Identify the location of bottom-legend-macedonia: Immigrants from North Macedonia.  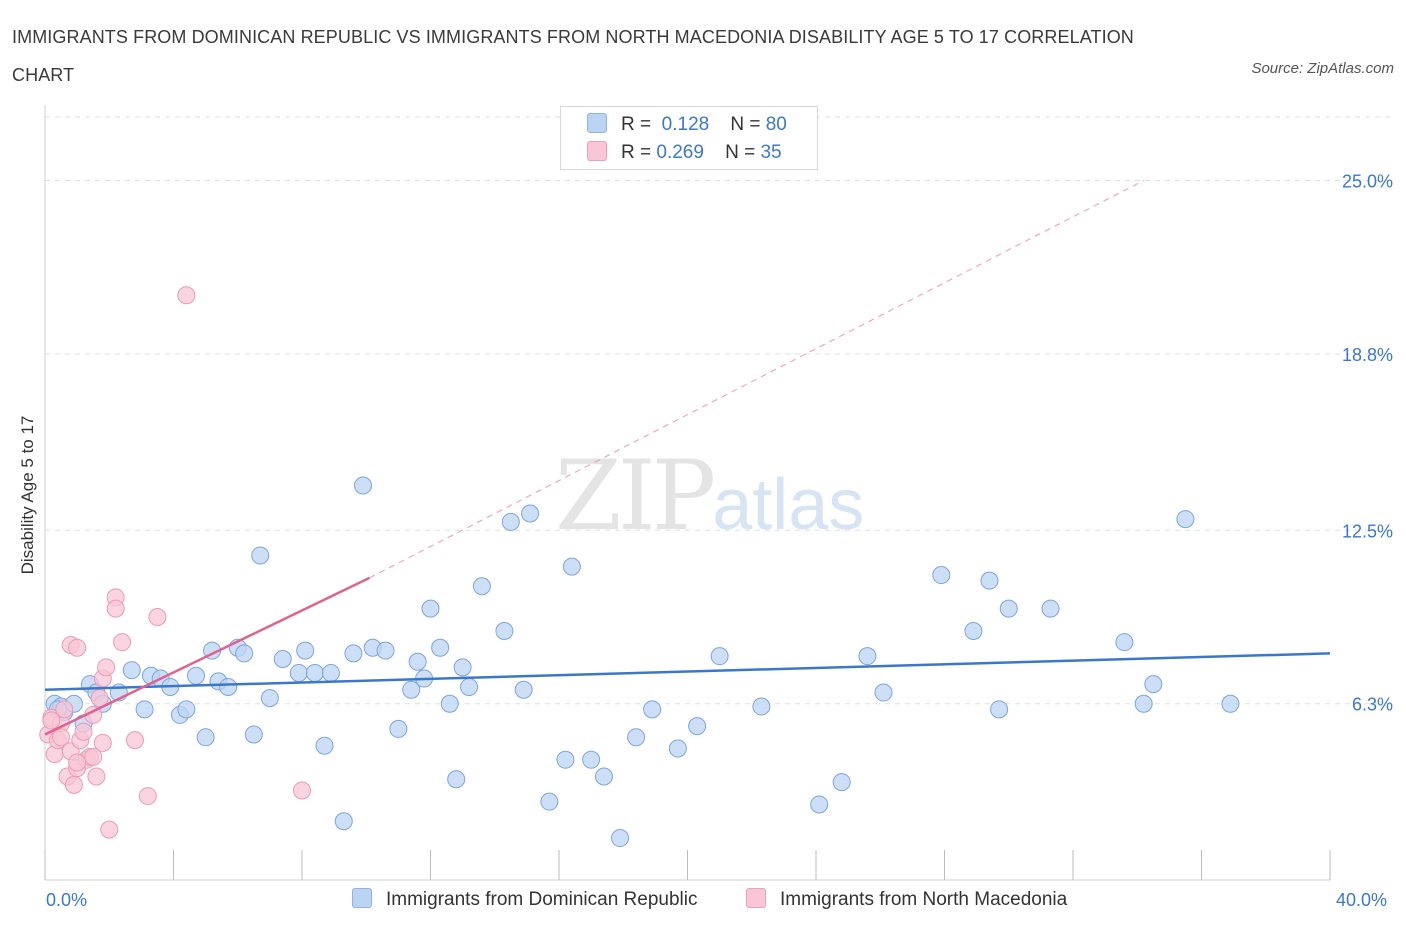
(906, 899).